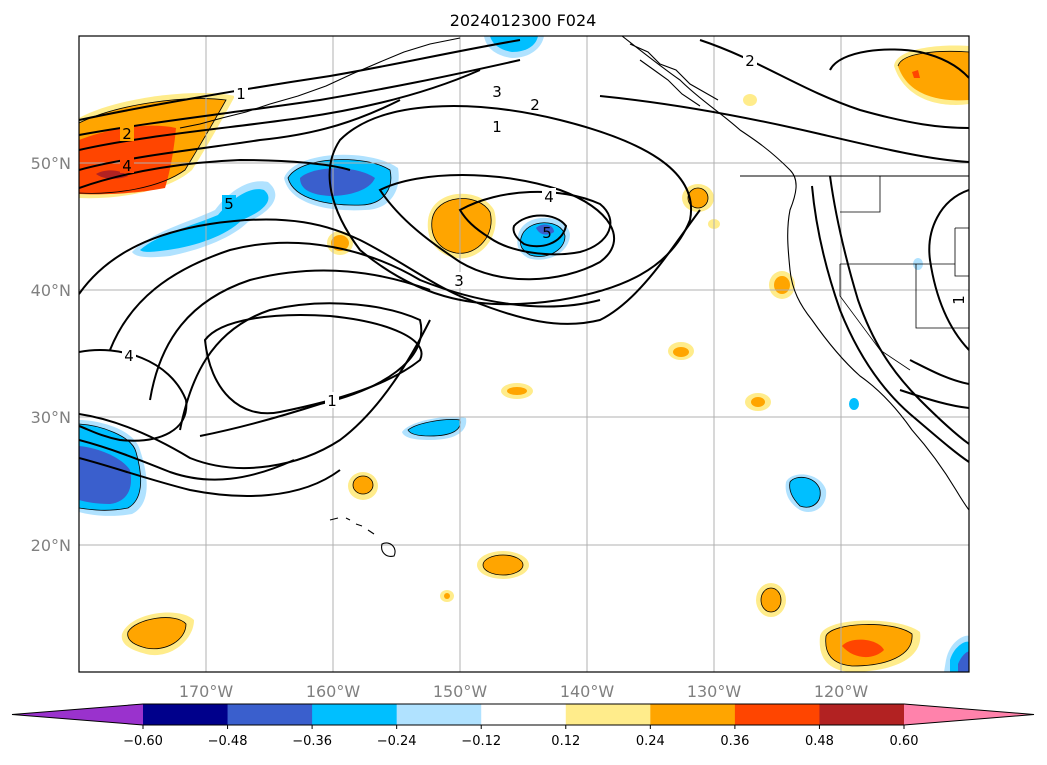 Image resolution: width=1047 pixels, height=765 pixels. I want to click on colorbar-tick-label: 0.24, so click(650, 741).